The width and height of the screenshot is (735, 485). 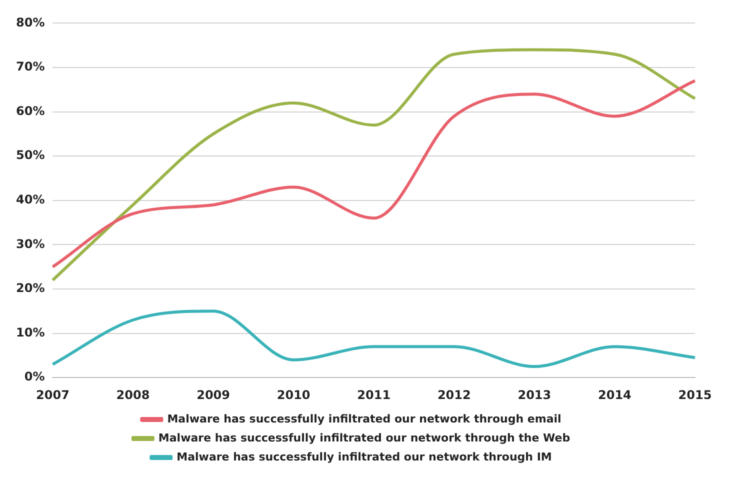 I want to click on y-tick-label: 0%, so click(x=34, y=377).